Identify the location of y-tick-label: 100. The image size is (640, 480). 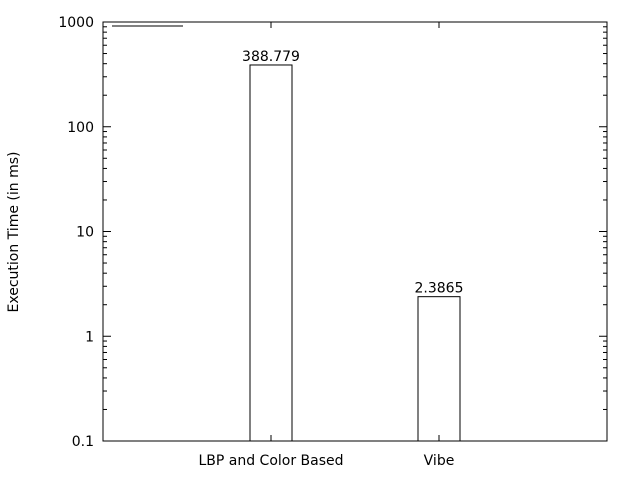
(80, 128).